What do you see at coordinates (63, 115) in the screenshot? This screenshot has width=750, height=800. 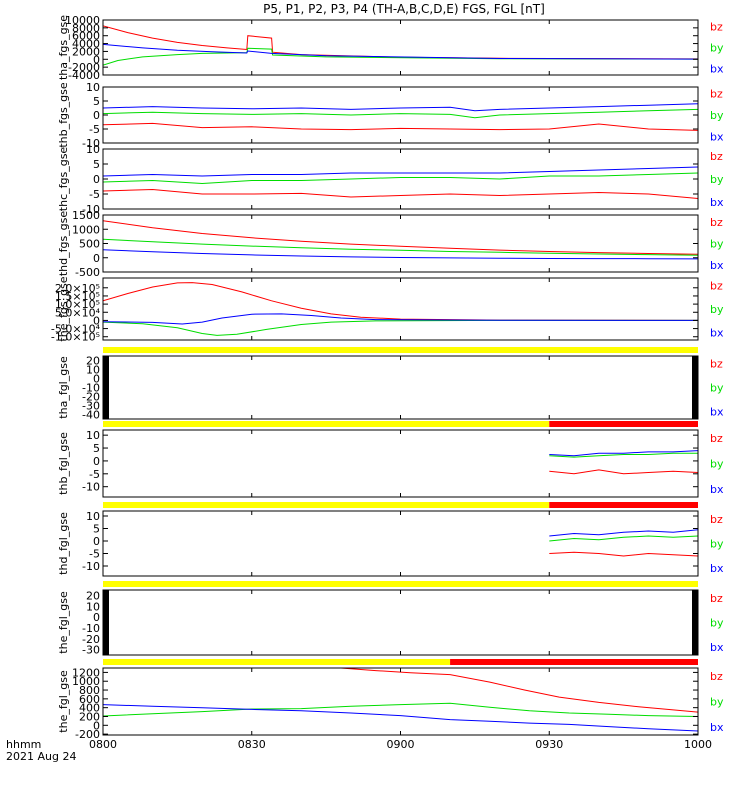 I see `ylabel-thb-fgs: thb_fgs_gse` at bounding box center [63, 115].